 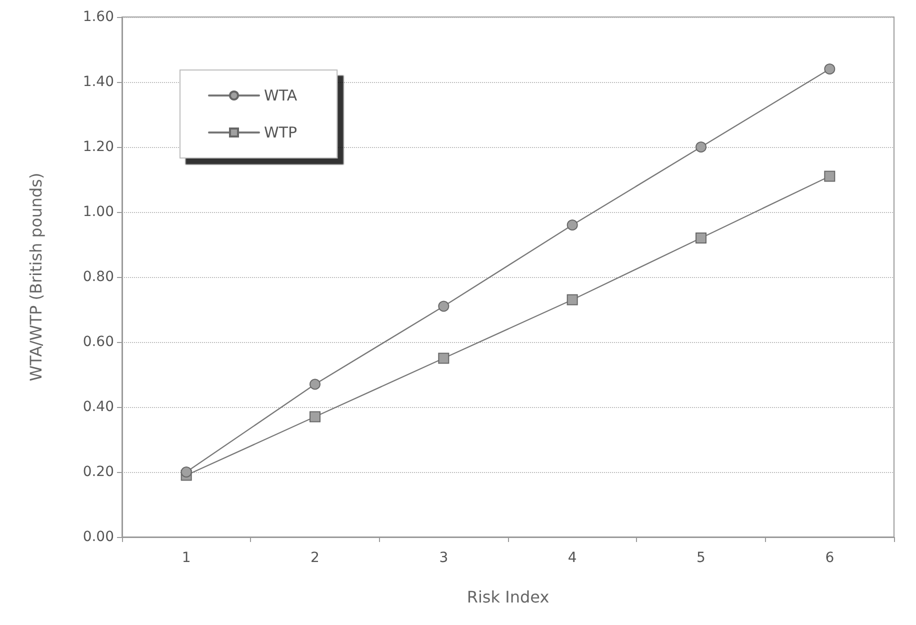 What do you see at coordinates (281, 95) in the screenshot?
I see `legend-label: WTA` at bounding box center [281, 95].